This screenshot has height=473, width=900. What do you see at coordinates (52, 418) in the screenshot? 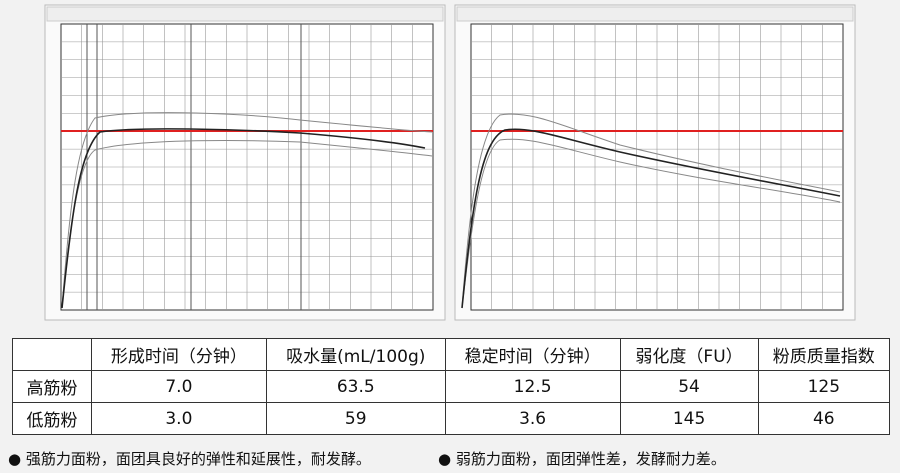
I see `row-label: 低筋粉` at bounding box center [52, 418].